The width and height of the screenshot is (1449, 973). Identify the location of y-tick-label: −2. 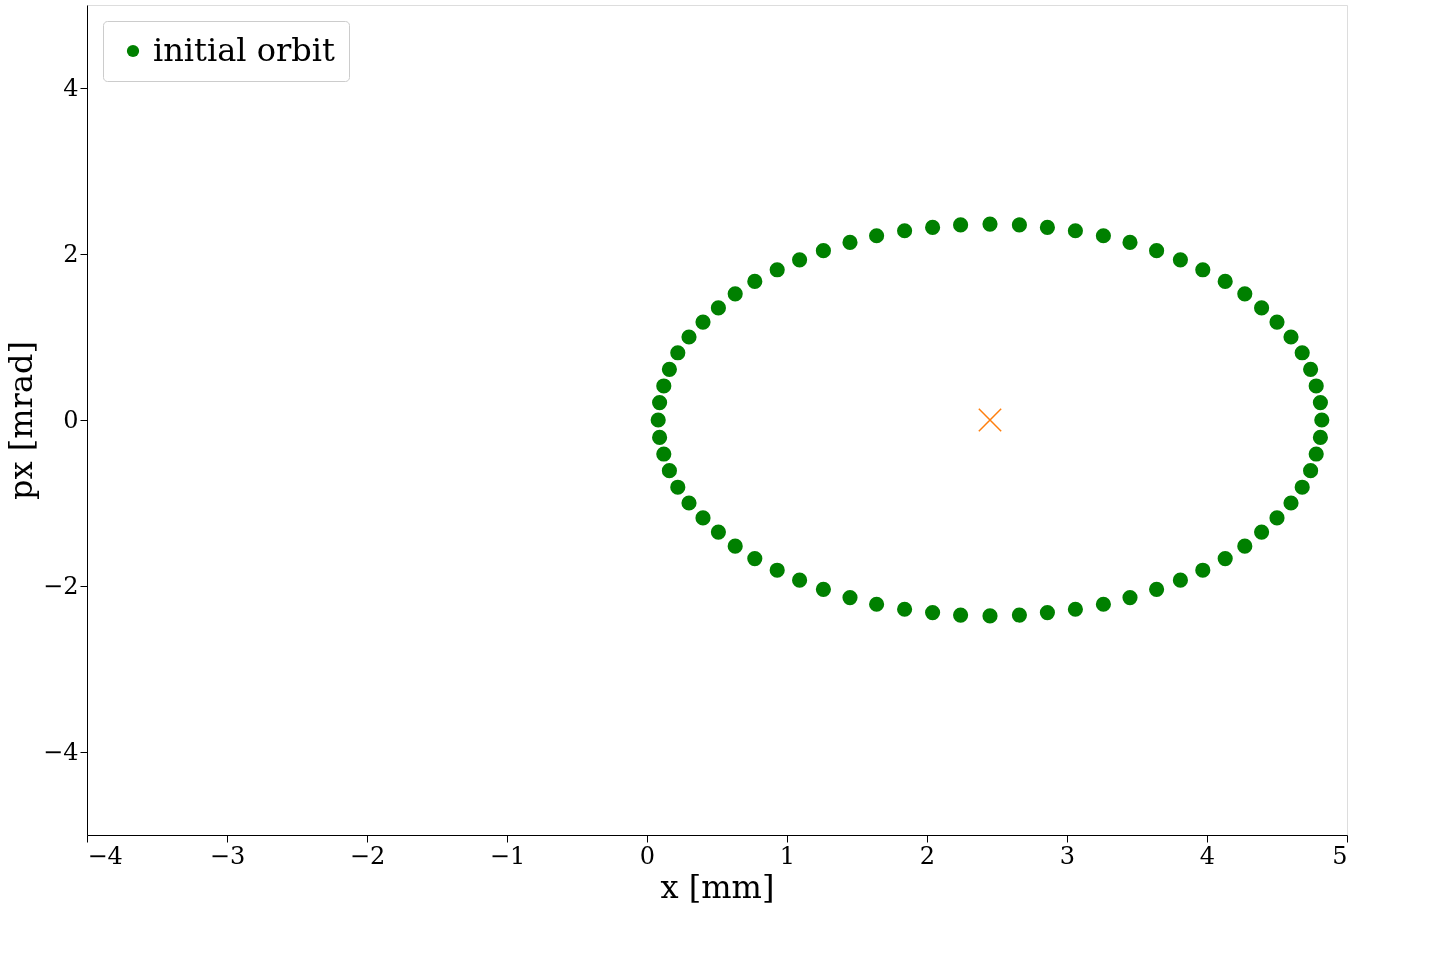
(61, 585).